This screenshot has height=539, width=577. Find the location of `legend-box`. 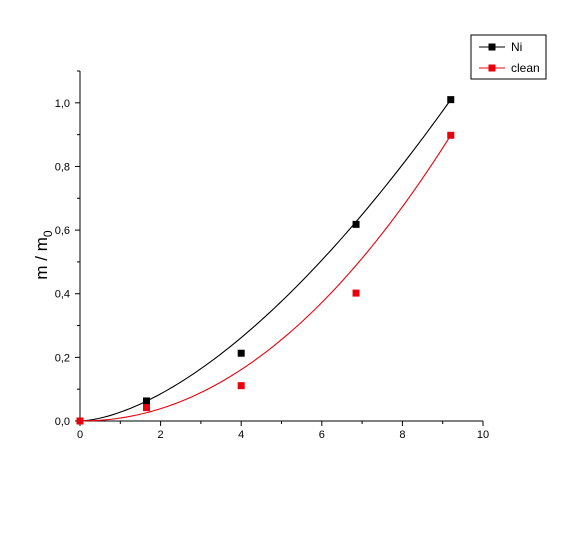

legend-box is located at coordinates (508, 57).